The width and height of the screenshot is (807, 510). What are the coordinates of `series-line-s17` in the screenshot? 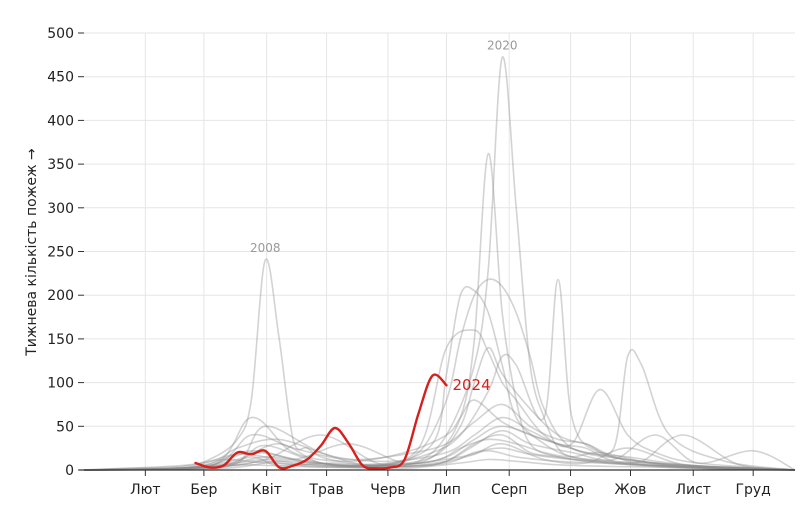 It's located at (439, 456).